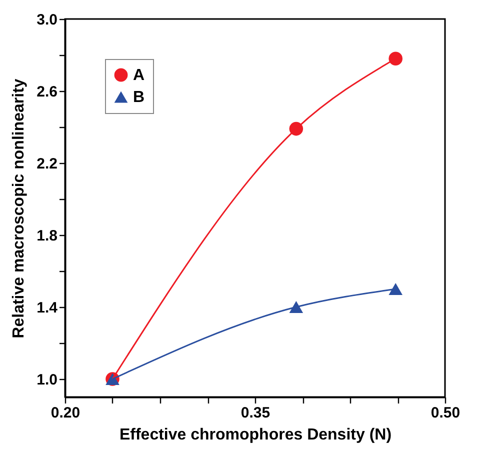 This screenshot has width=487, height=459. I want to click on y-axis-title: Relative macroscopic nonlinearity, so click(19, 208).